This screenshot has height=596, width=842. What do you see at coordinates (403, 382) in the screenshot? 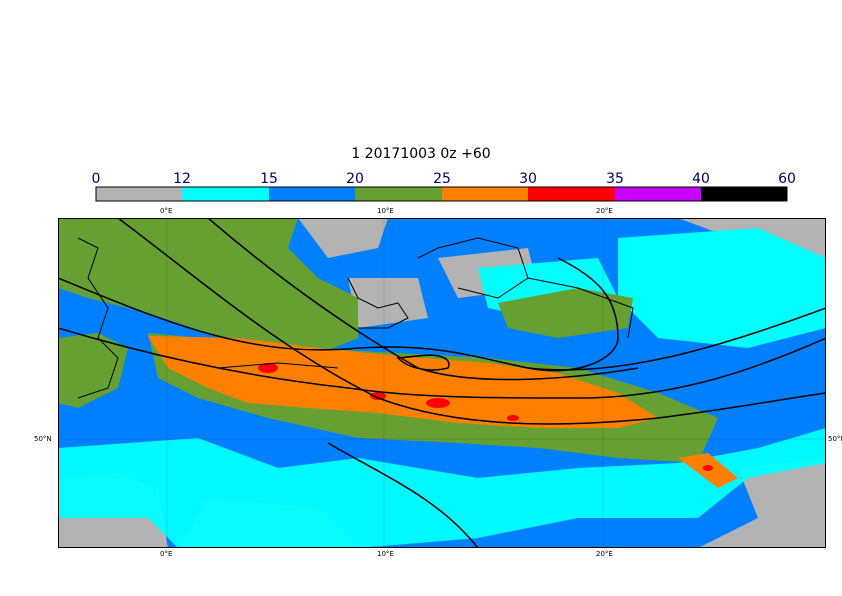
I see `field-orange-core` at bounding box center [403, 382].